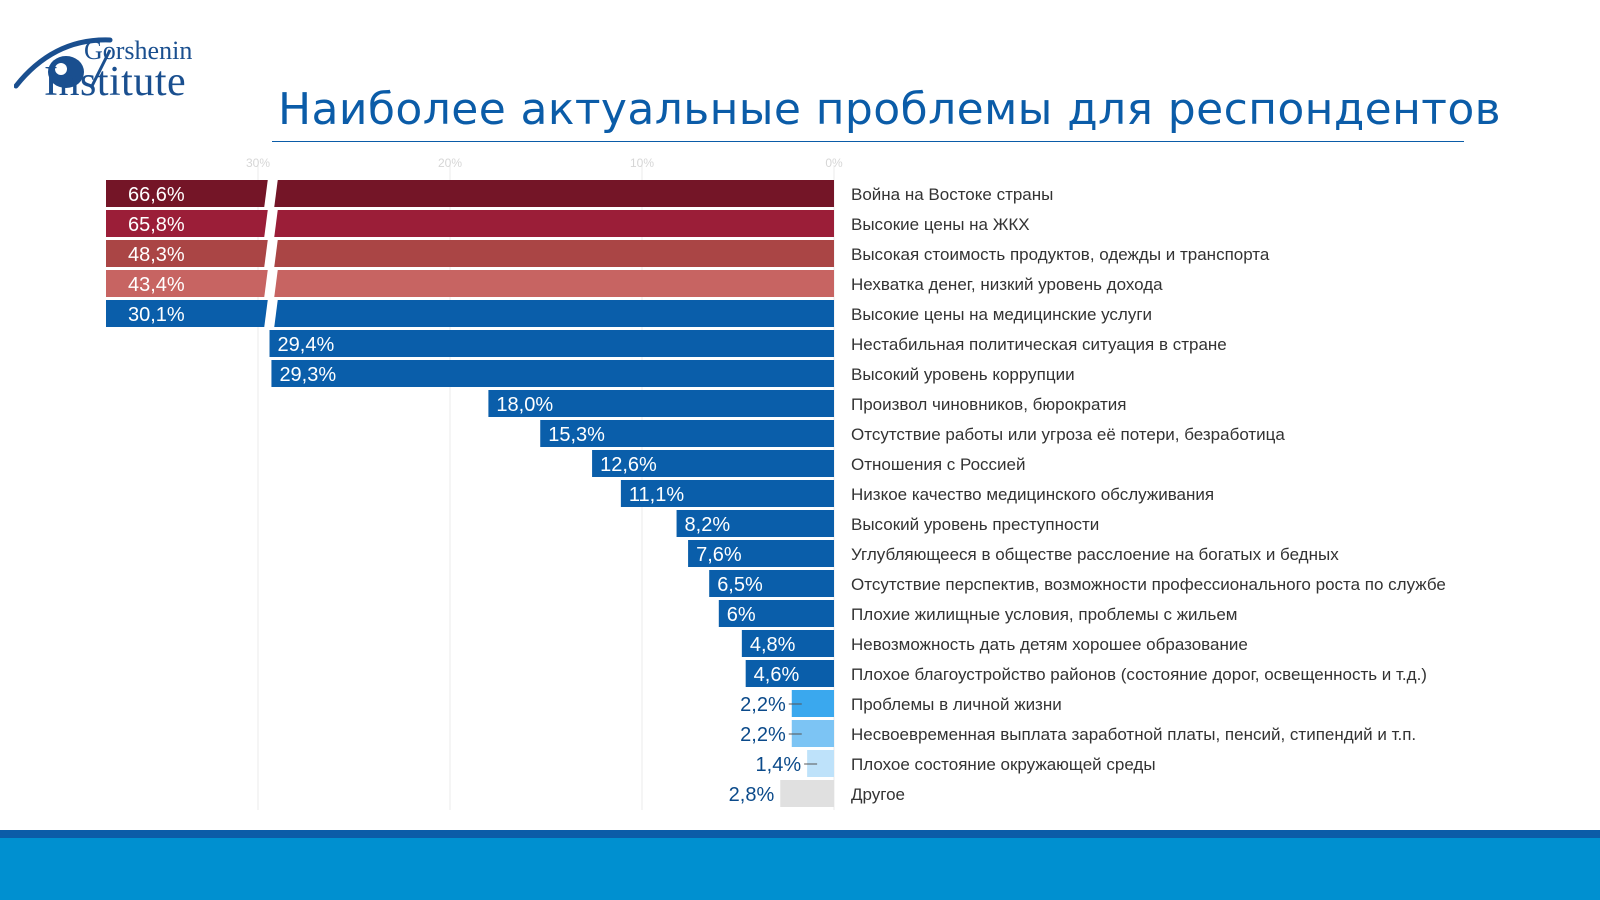 The width and height of the screenshot is (1600, 900). Describe the element at coordinates (800, 865) in the screenshot. I see `footer-bar` at that location.